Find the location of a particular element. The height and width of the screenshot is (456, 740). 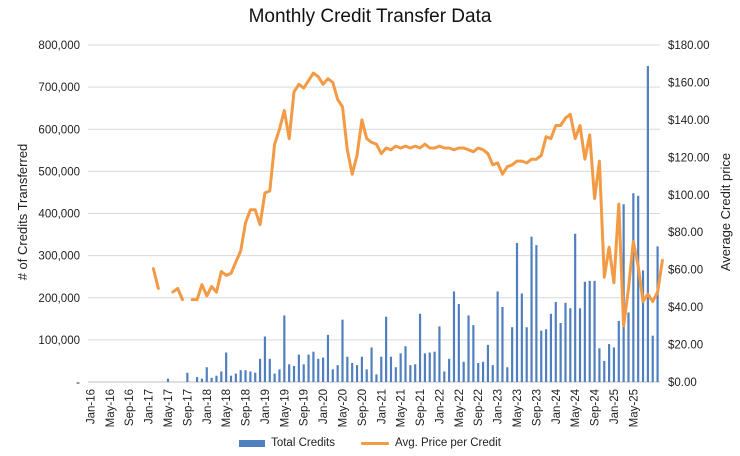

x-tick-label: May-16 is located at coordinates (111, 408).